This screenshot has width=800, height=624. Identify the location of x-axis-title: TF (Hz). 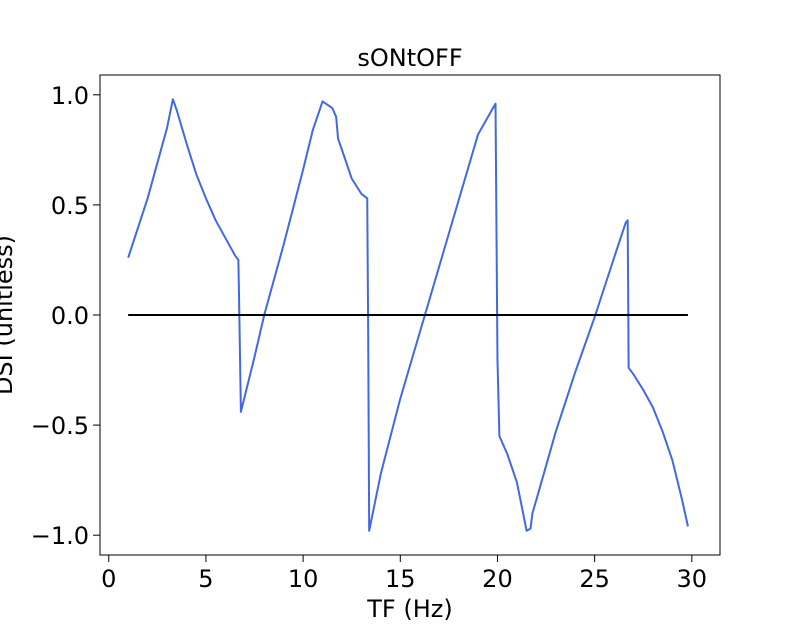
(409, 609).